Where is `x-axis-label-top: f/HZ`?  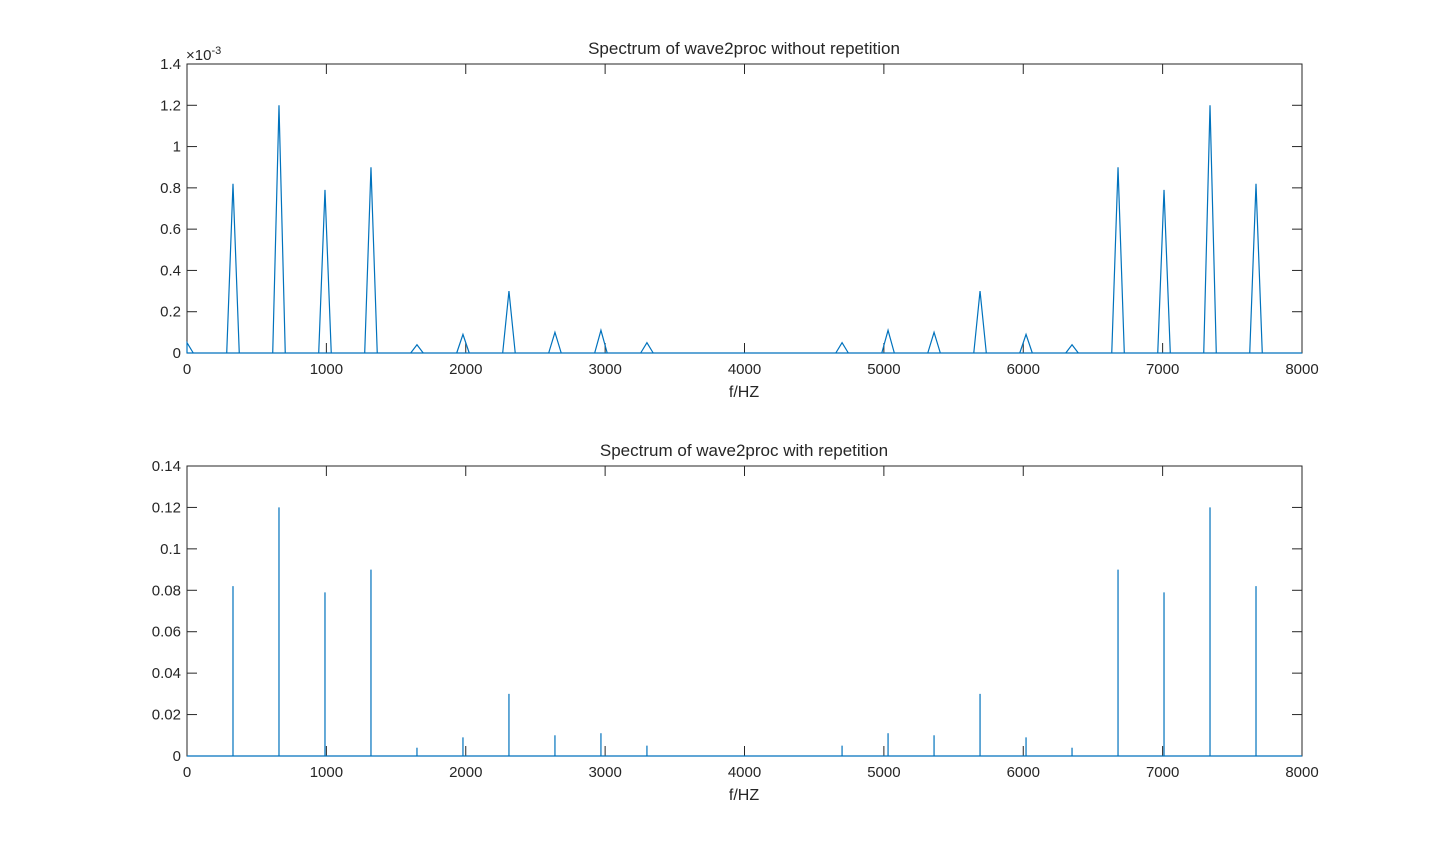 x-axis-label-top: f/HZ is located at coordinates (744, 392).